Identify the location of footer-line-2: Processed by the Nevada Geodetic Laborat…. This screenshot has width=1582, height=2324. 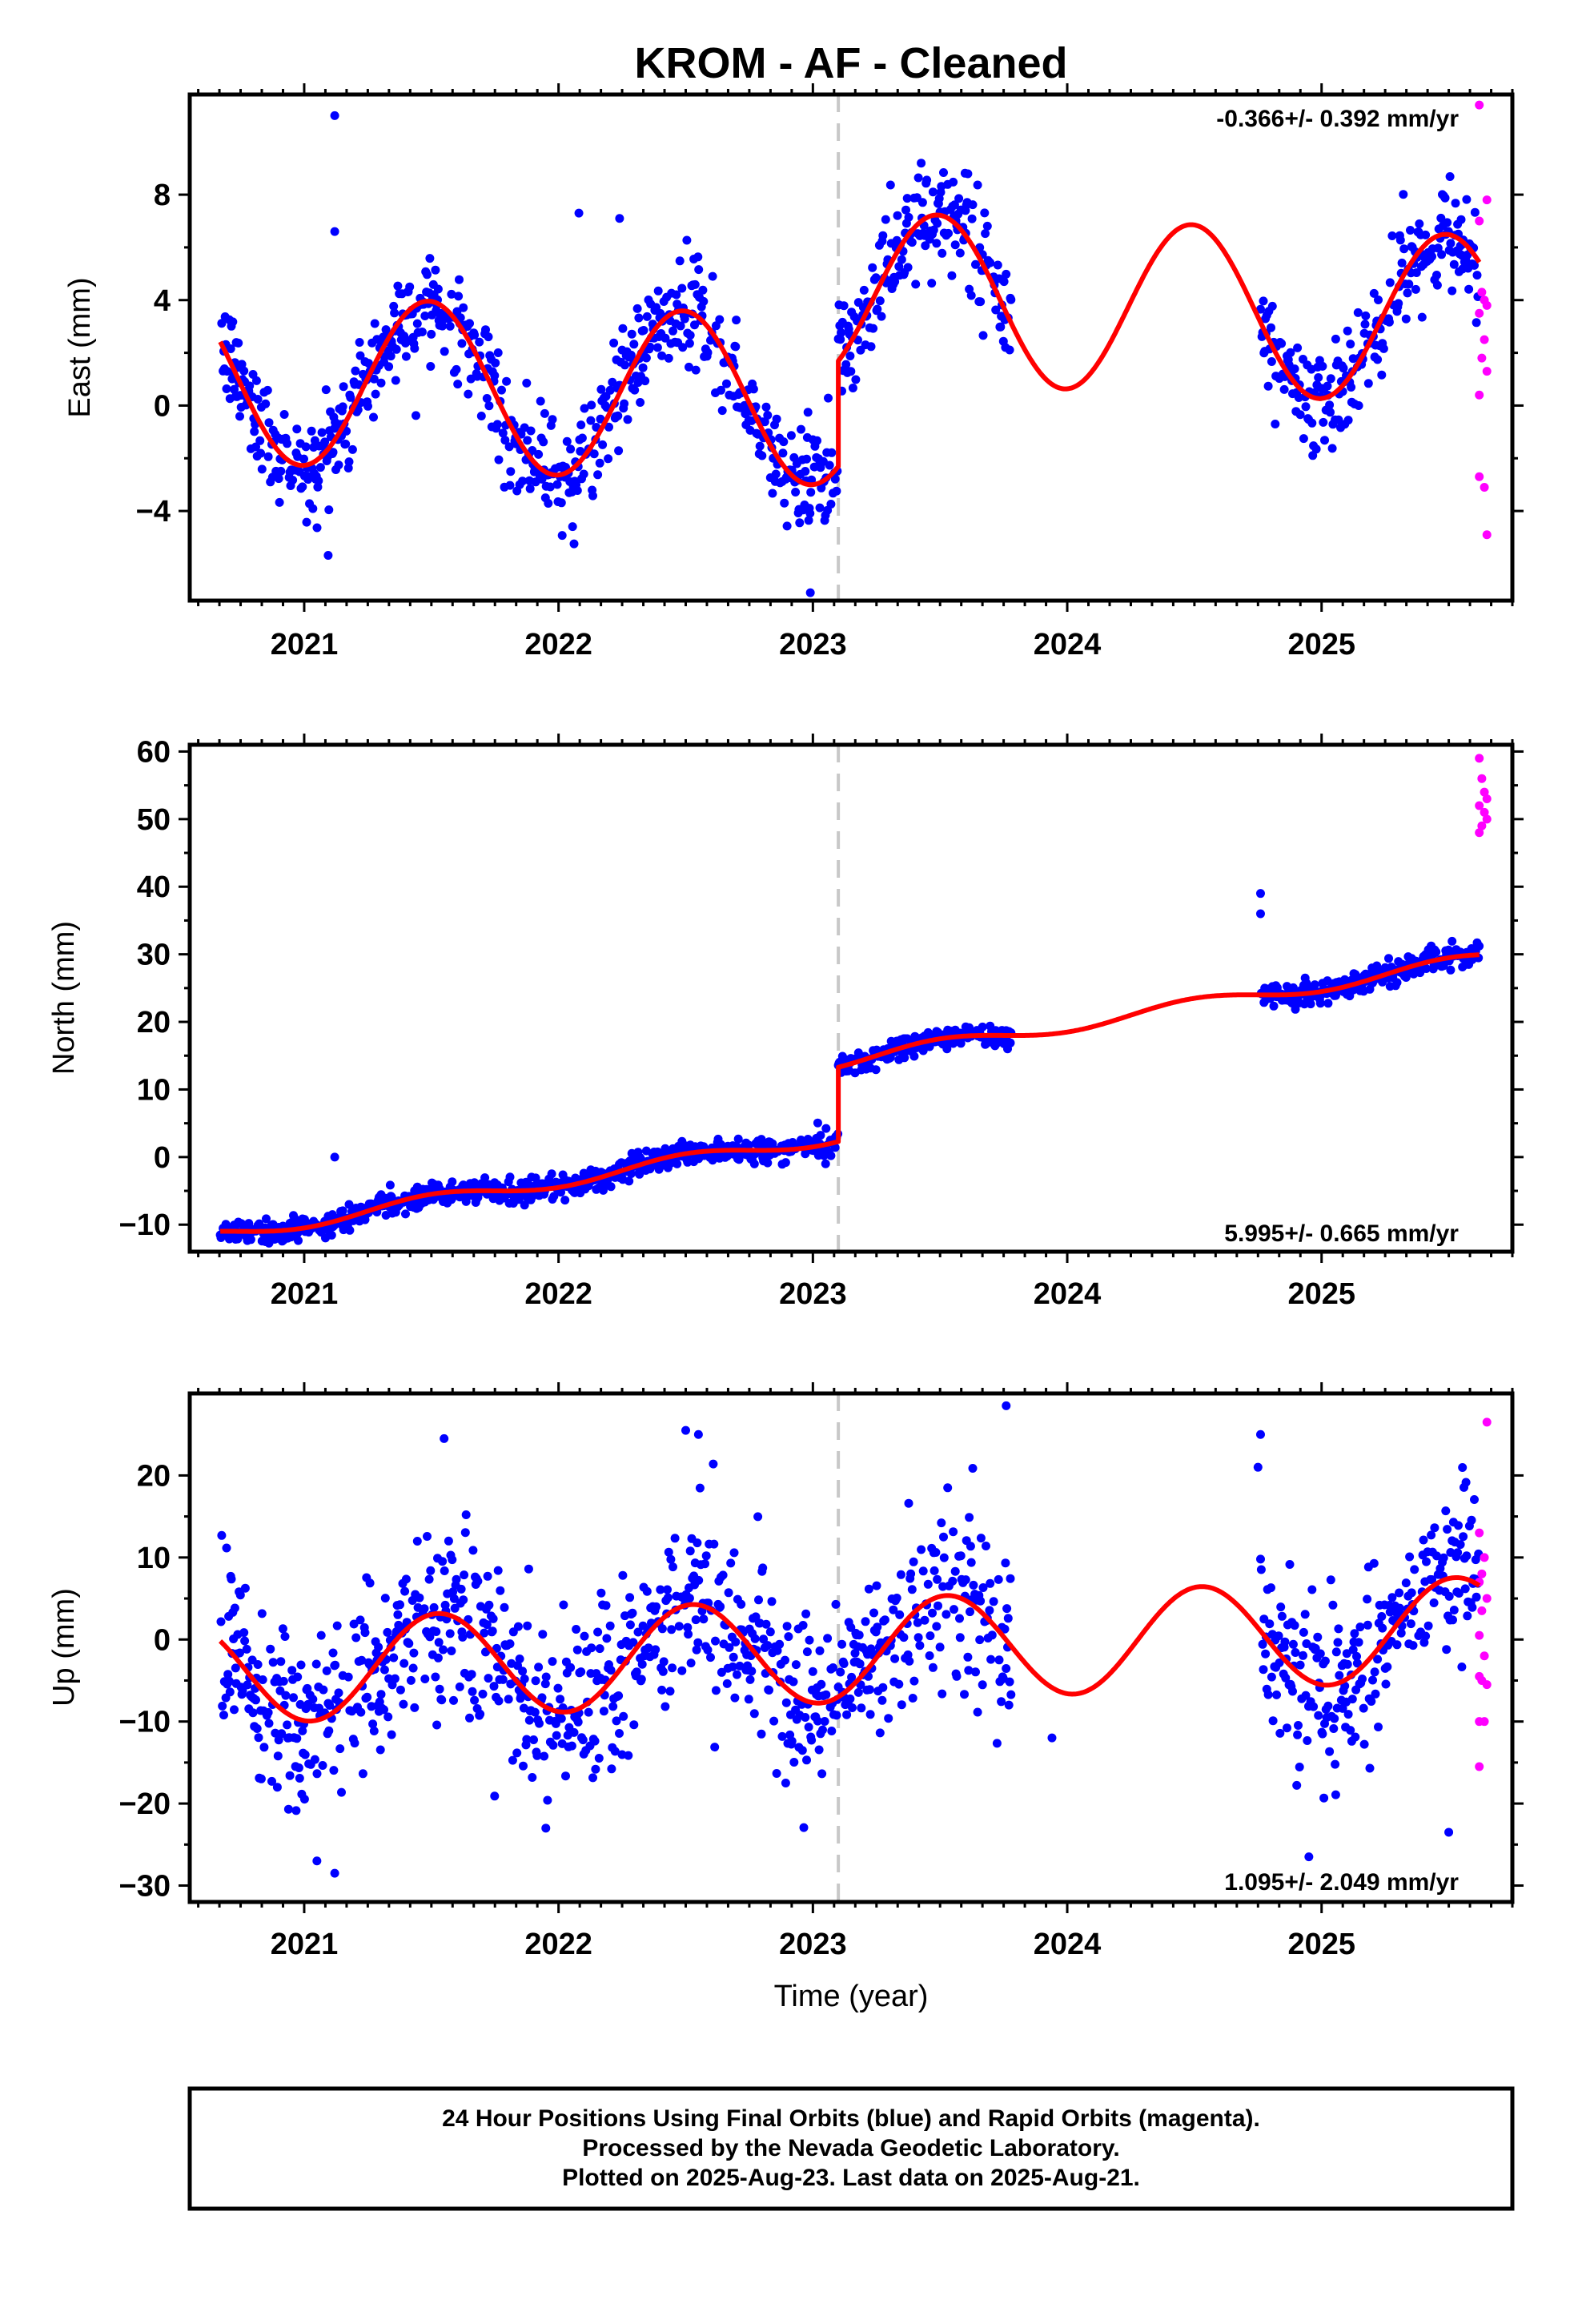
(850, 2148).